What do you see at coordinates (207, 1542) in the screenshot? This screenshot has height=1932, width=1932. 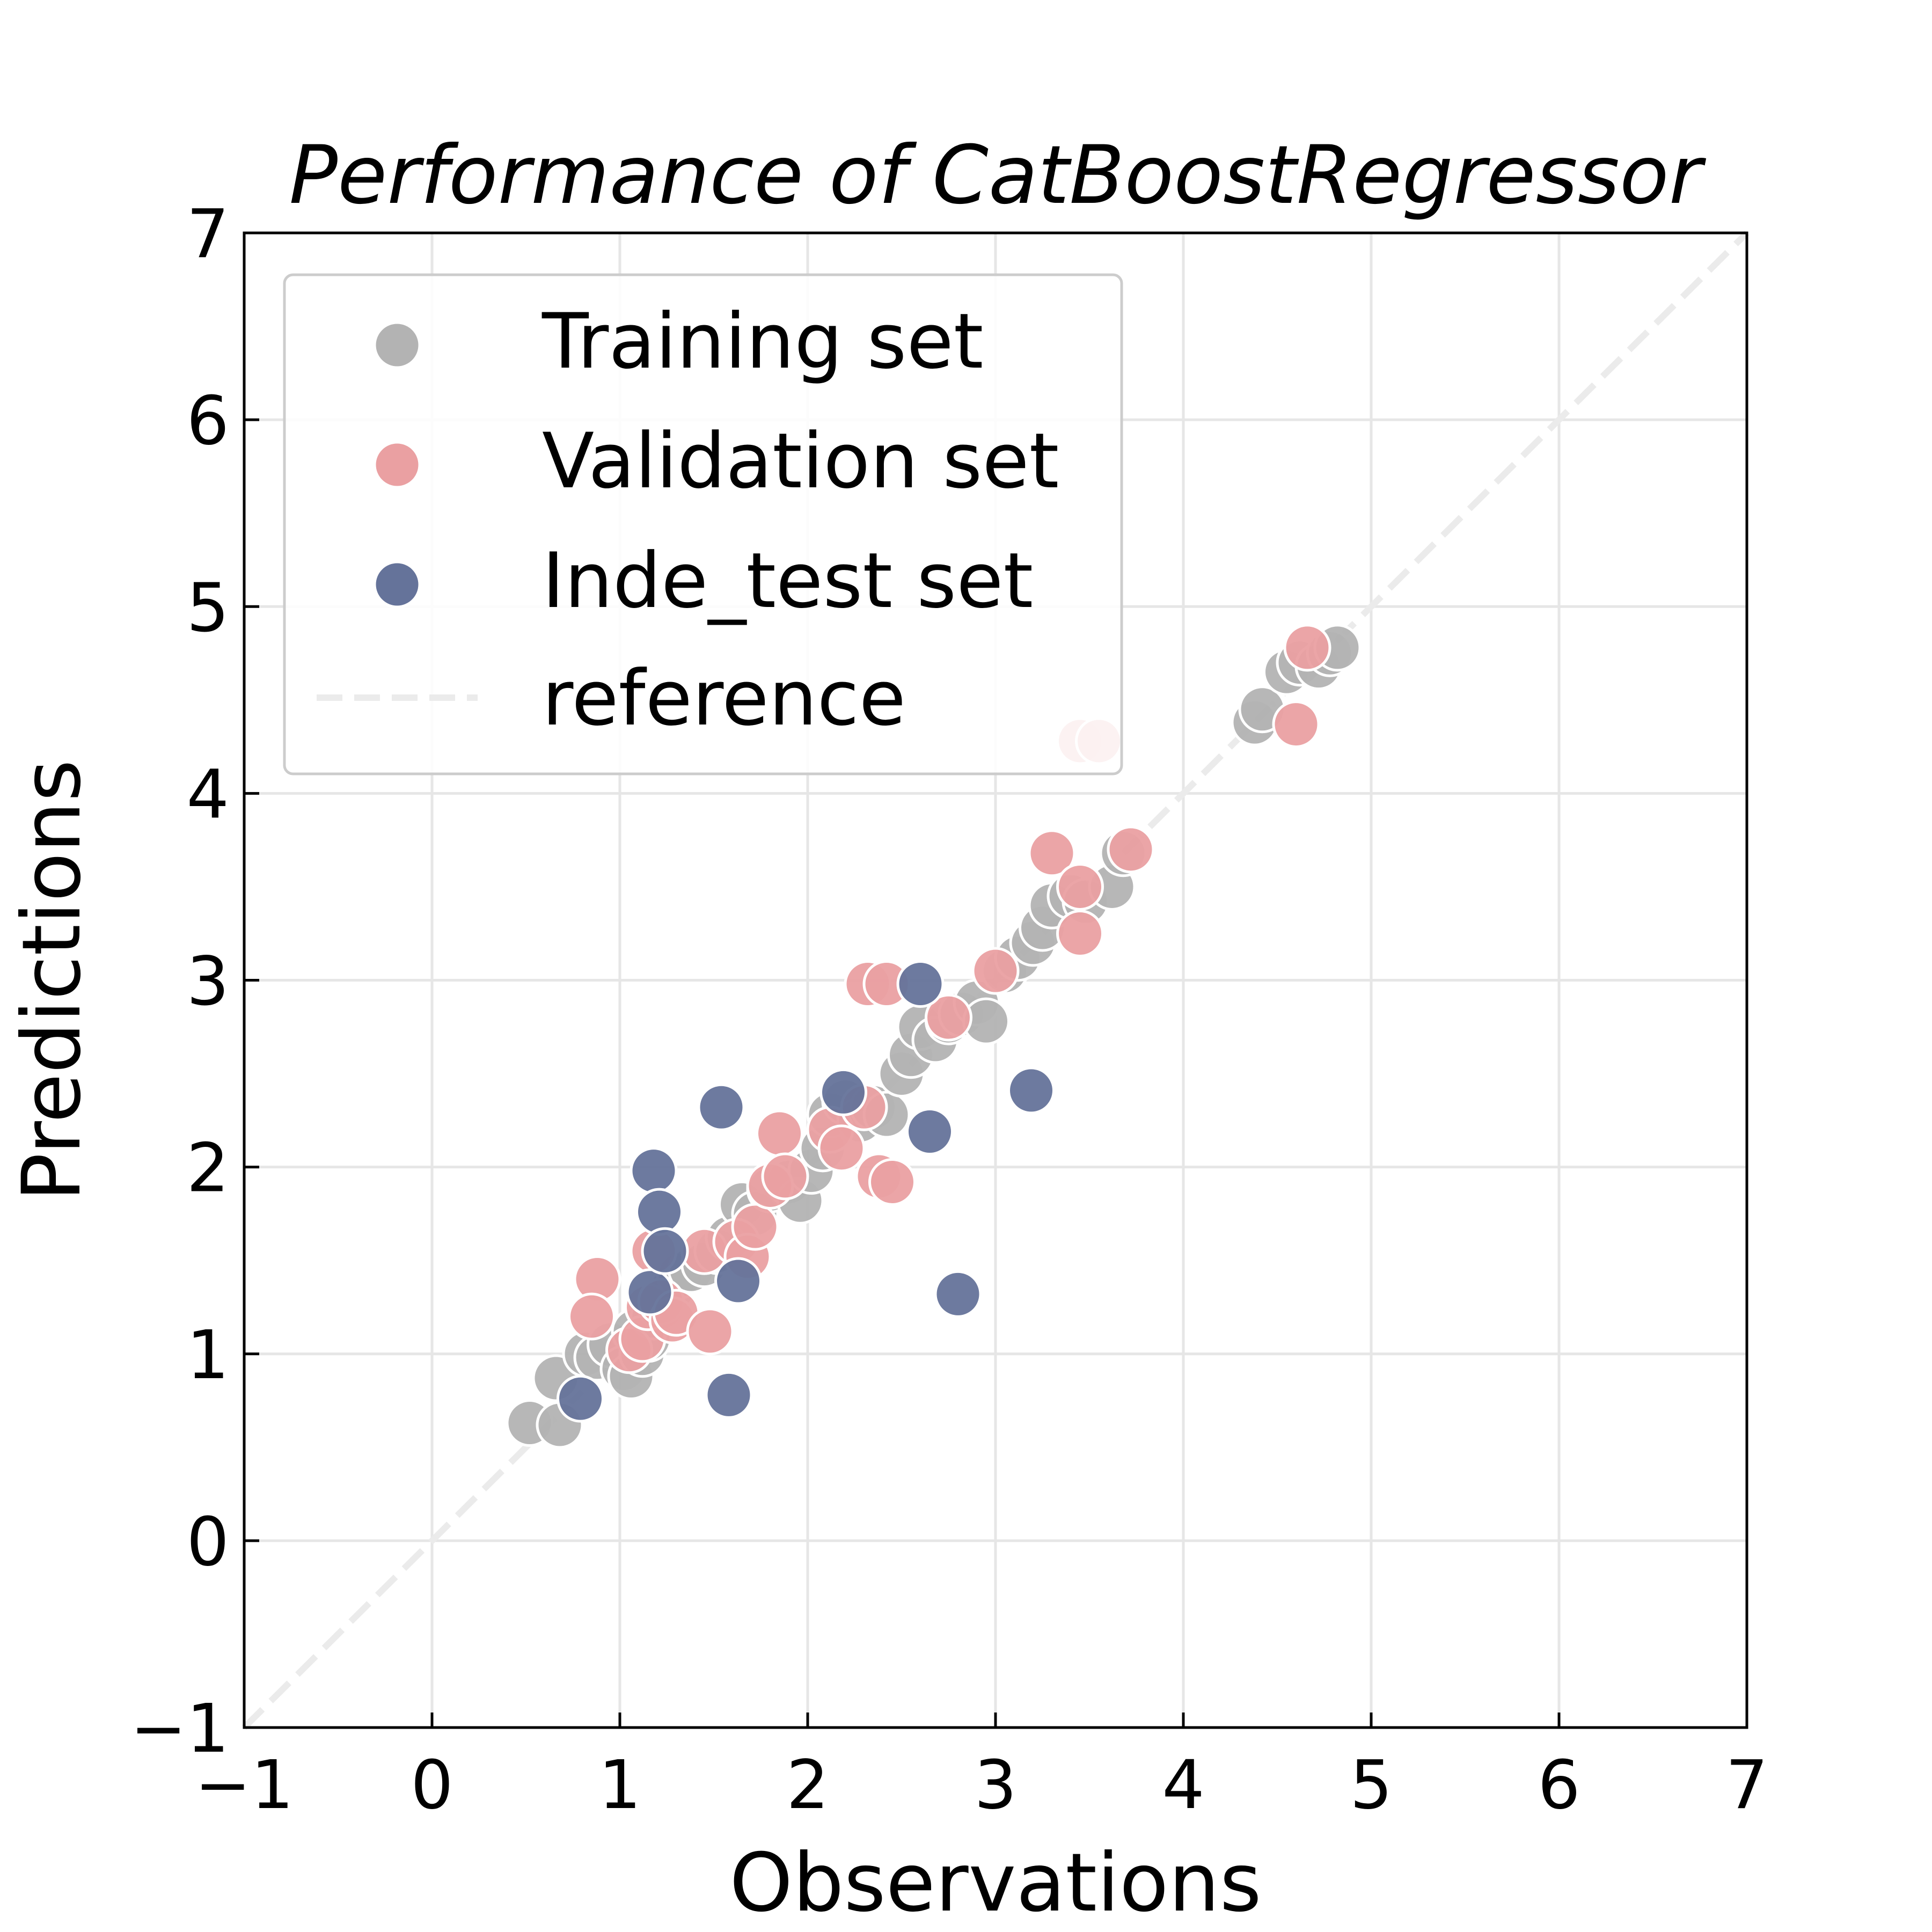 I see `y-tick-label: 0` at bounding box center [207, 1542].